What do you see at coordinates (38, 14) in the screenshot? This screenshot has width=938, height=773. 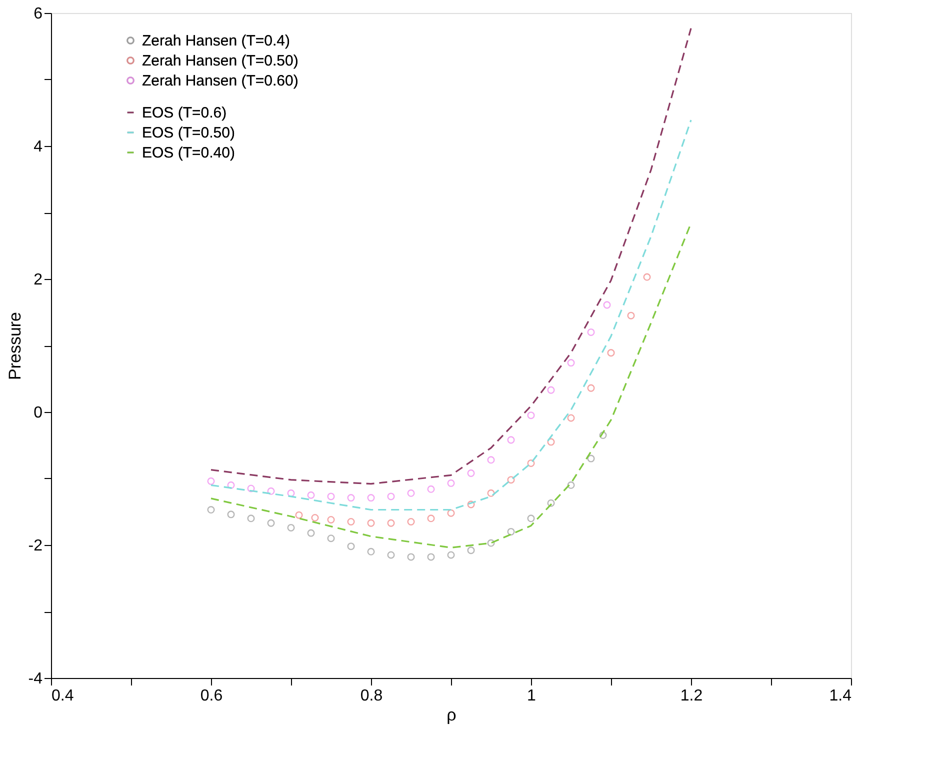 I see `y-tick-label: 6` at bounding box center [38, 14].